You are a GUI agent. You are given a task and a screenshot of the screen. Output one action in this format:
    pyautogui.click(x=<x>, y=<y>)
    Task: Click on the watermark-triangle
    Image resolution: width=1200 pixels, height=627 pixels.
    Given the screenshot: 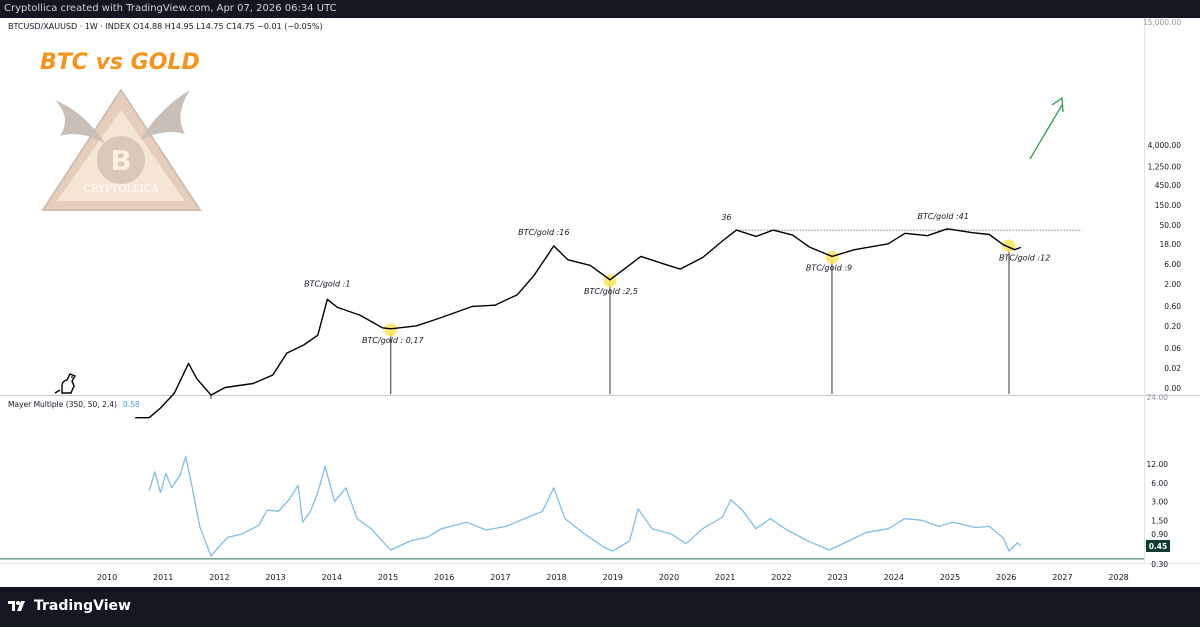 What is the action you would take?
    pyautogui.click(x=121, y=149)
    